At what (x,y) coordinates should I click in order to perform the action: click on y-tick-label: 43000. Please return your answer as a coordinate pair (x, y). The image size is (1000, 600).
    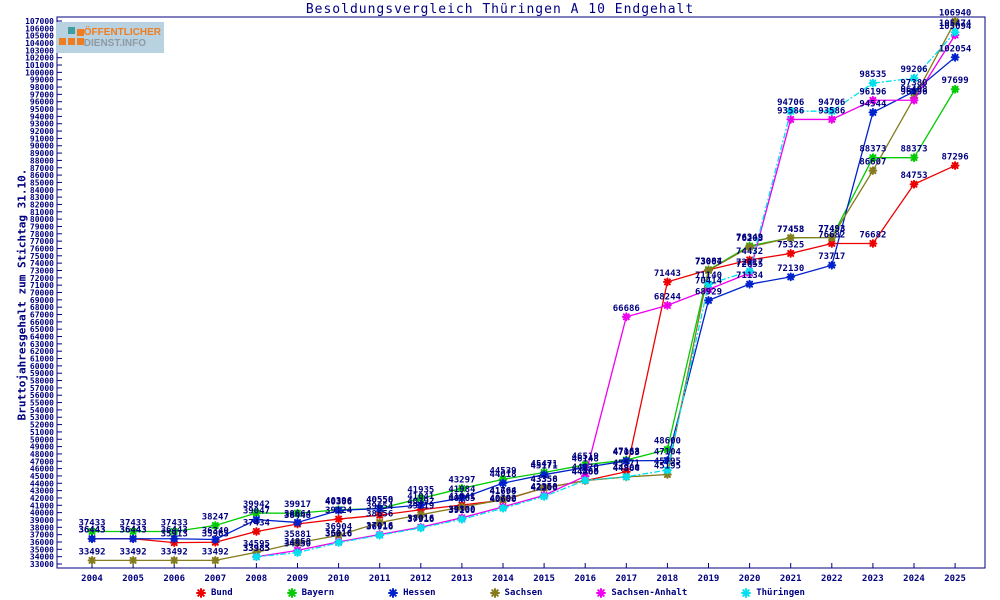
    Looking at the image, I should click on (42, 491).